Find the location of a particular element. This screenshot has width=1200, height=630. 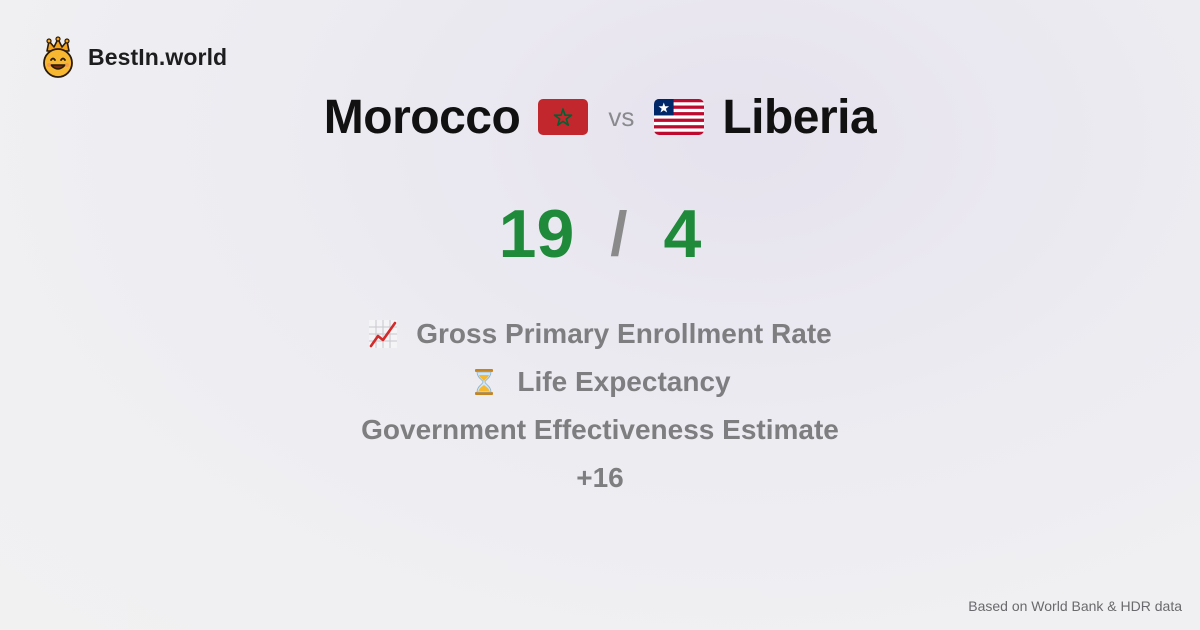

hourglass-icon is located at coordinates (484, 382).